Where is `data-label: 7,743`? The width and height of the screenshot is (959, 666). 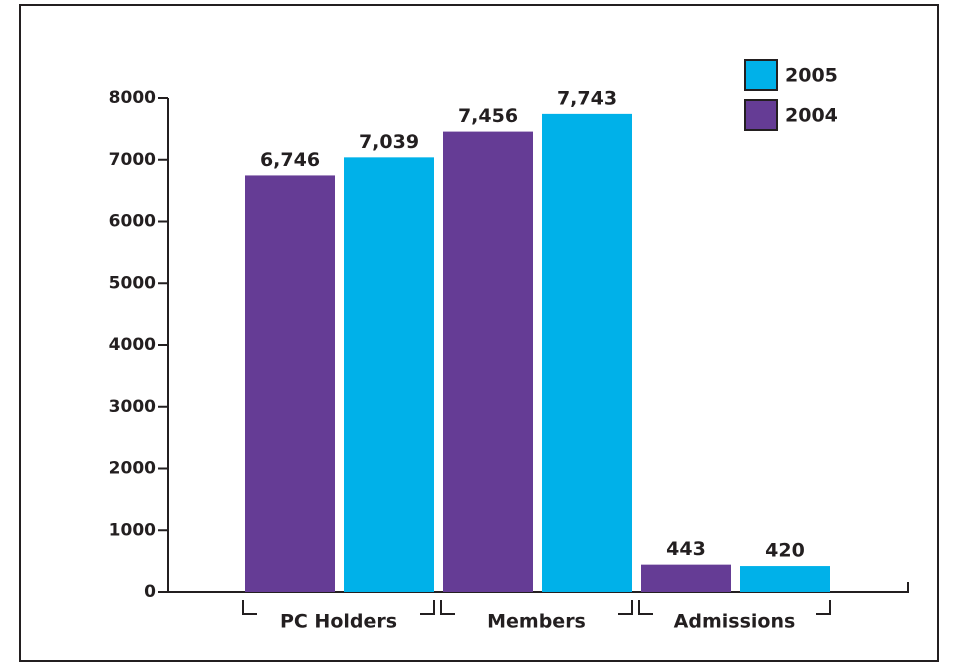 data-label: 7,743 is located at coordinates (587, 98).